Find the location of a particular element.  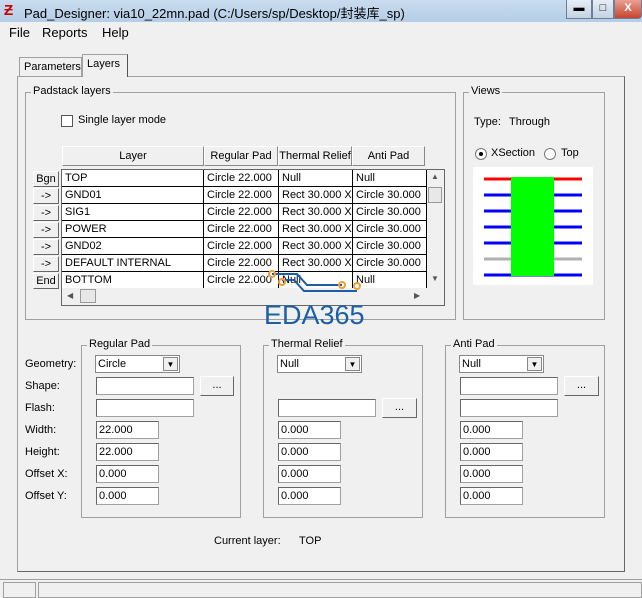

thermal-width-input: 0.000 is located at coordinates (309, 430).